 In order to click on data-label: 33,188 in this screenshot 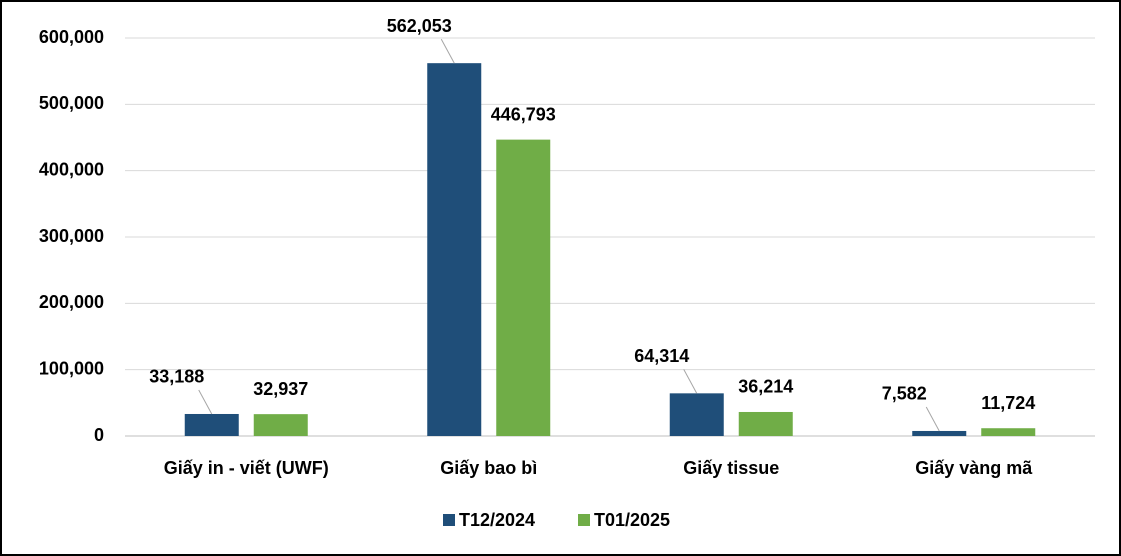, I will do `click(176, 377)`.